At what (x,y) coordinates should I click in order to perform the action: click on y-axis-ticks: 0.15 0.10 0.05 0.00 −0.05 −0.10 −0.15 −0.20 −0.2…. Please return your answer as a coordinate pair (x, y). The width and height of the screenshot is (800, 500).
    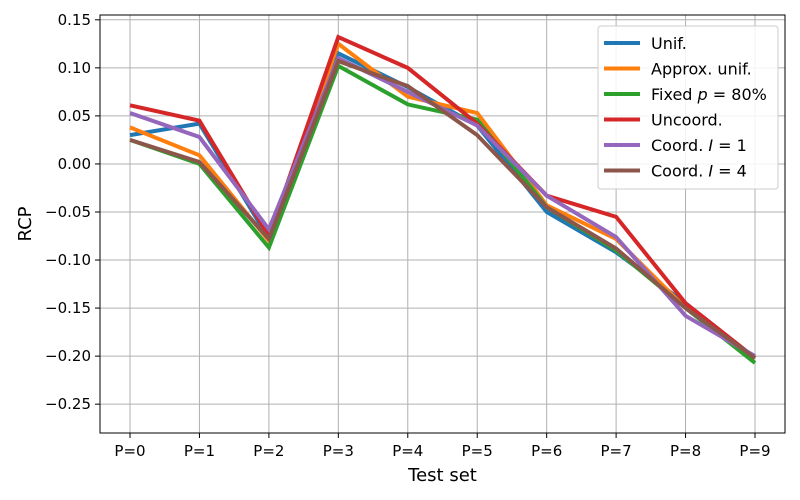
    Looking at the image, I should click on (72, 212).